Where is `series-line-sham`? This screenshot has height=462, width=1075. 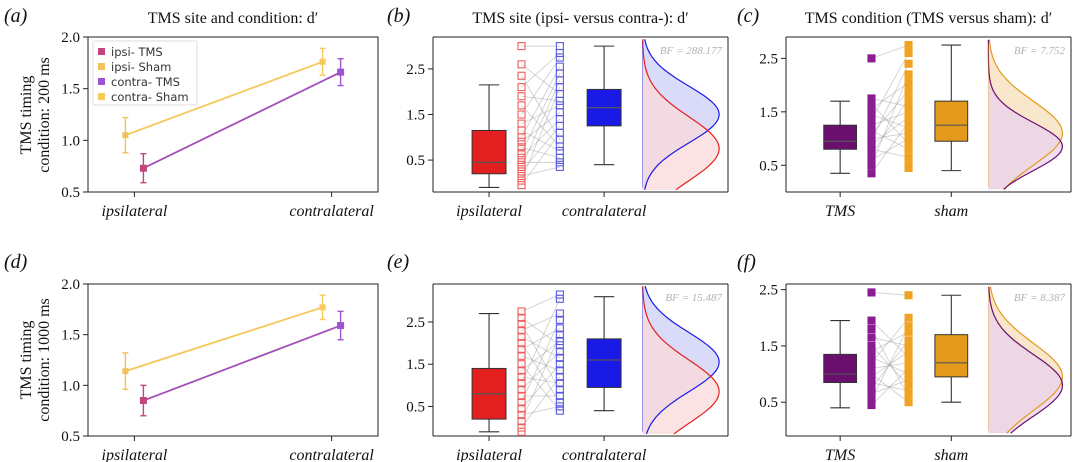 series-line-sham is located at coordinates (224, 339).